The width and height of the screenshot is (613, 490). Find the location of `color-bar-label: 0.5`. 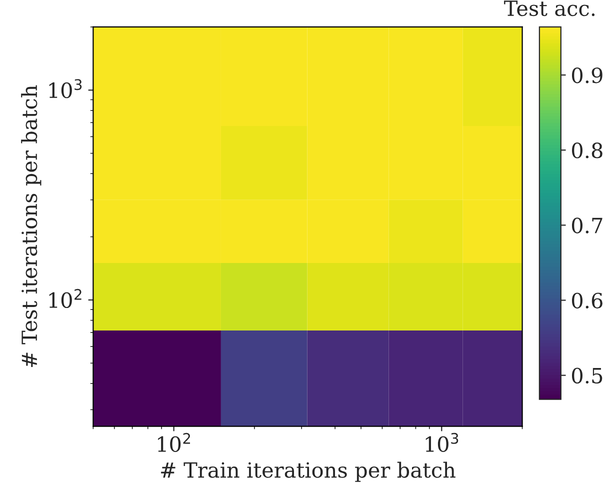

color-bar-label: 0.5 is located at coordinates (587, 376).